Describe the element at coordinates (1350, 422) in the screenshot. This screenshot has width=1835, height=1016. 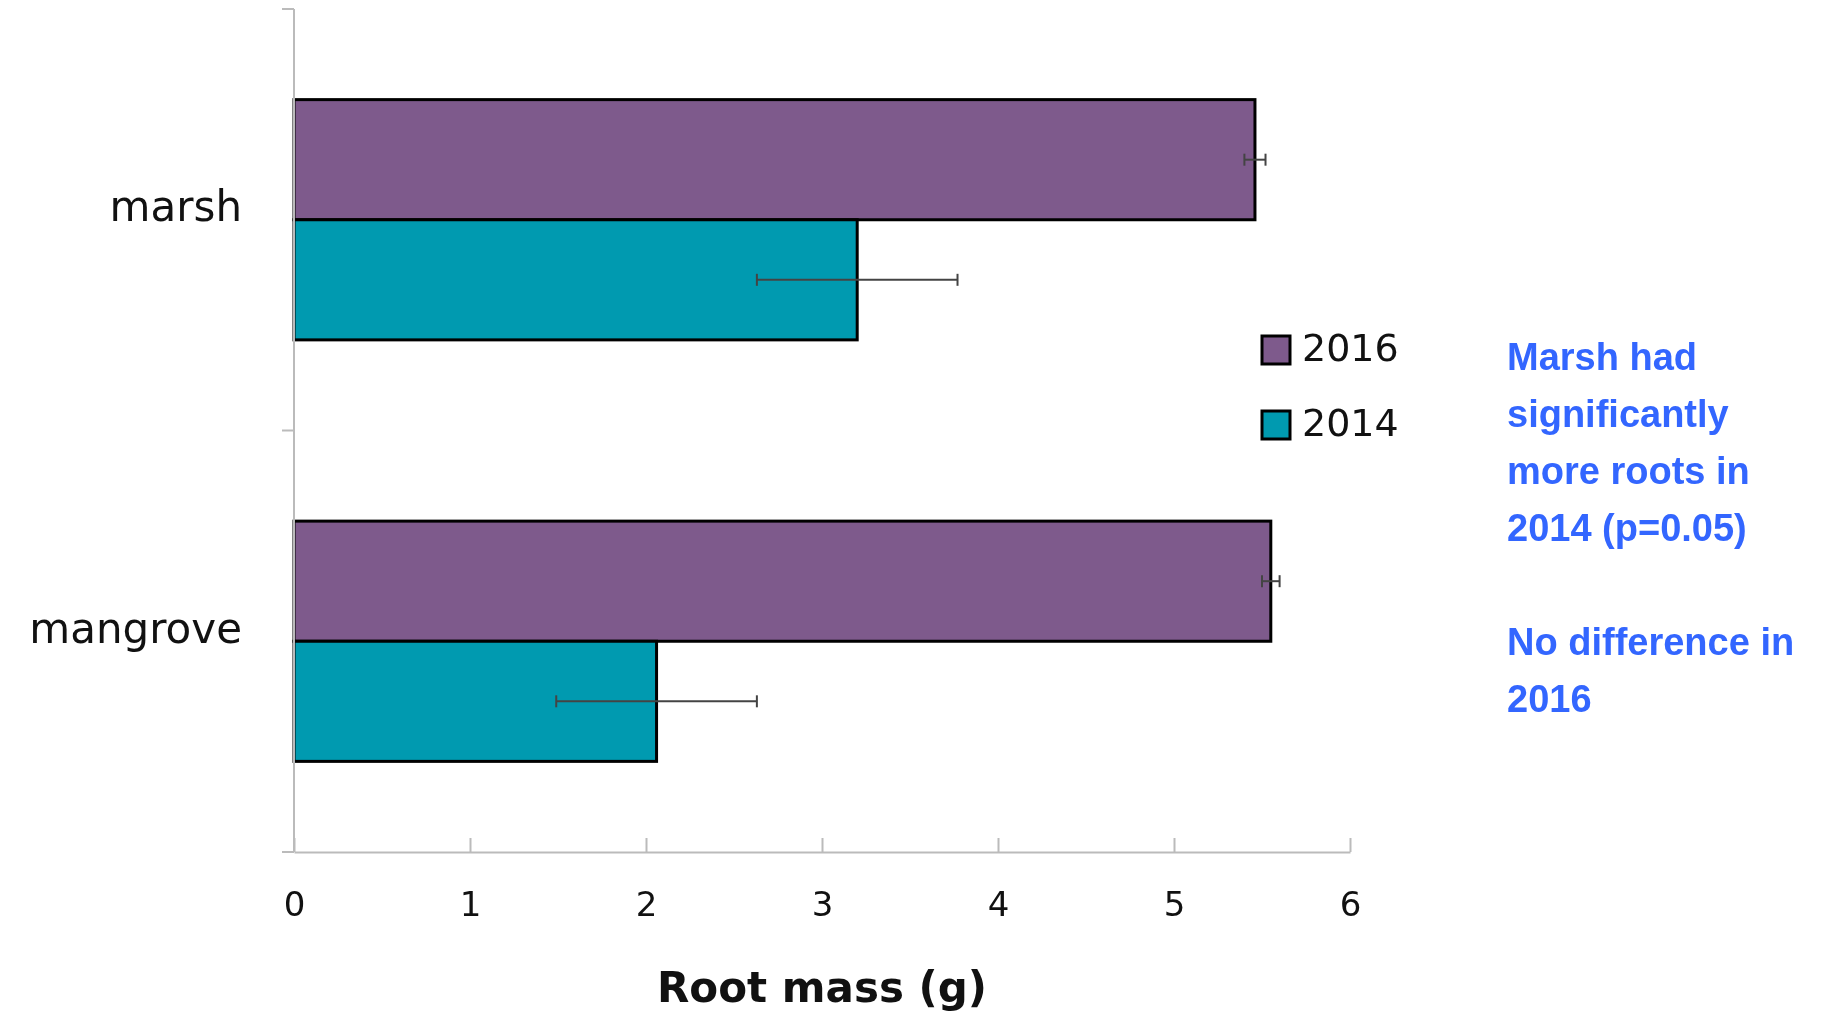
I see `legend-label: 2014` at that location.